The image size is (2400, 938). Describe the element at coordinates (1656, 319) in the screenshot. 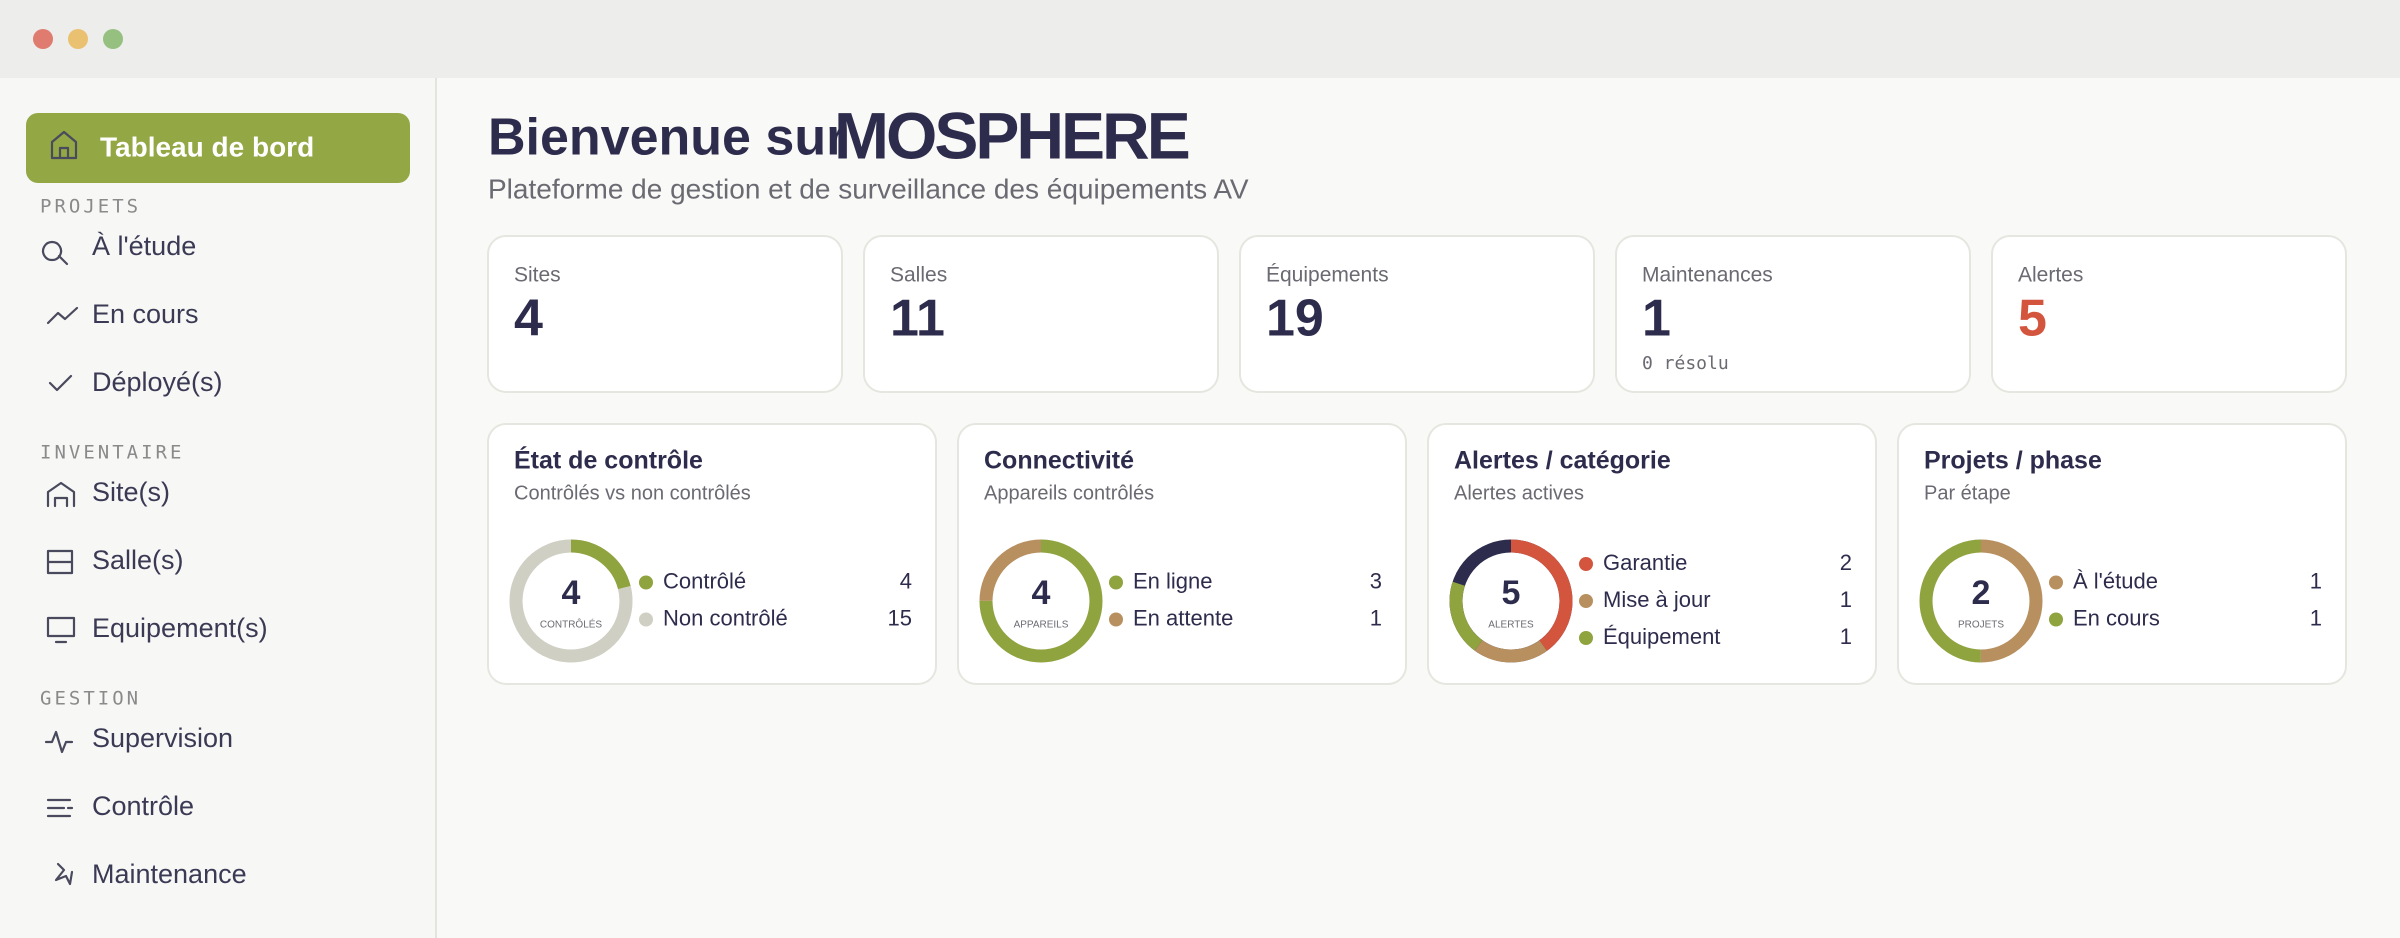

I see `stat-value: 1` at that location.